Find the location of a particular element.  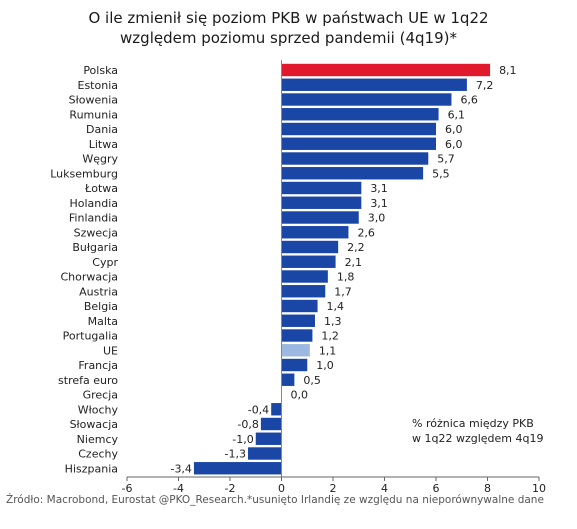

value-label-7: 5,5 is located at coordinates (441, 173).